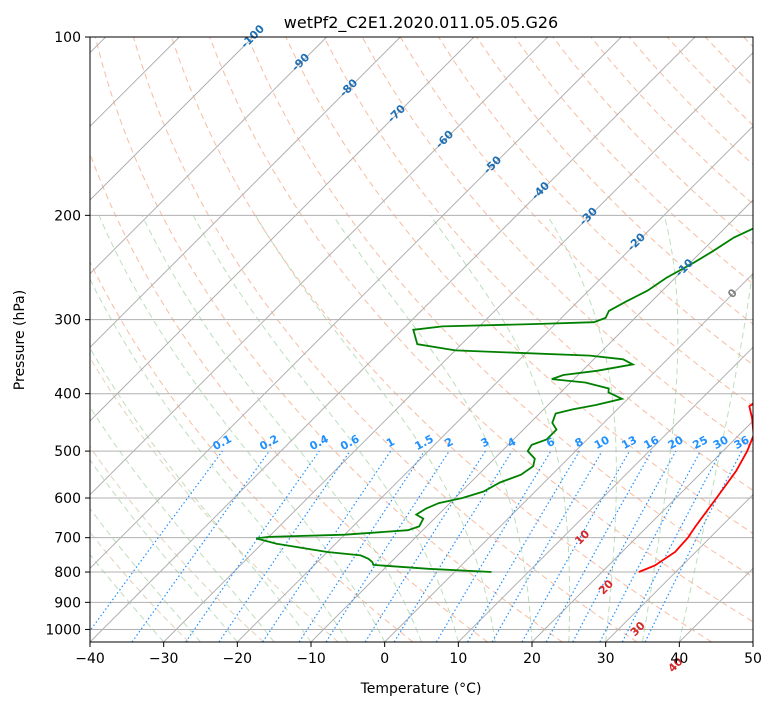  Describe the element at coordinates (90, 659) in the screenshot. I see `x-tick-label: −40` at that location.